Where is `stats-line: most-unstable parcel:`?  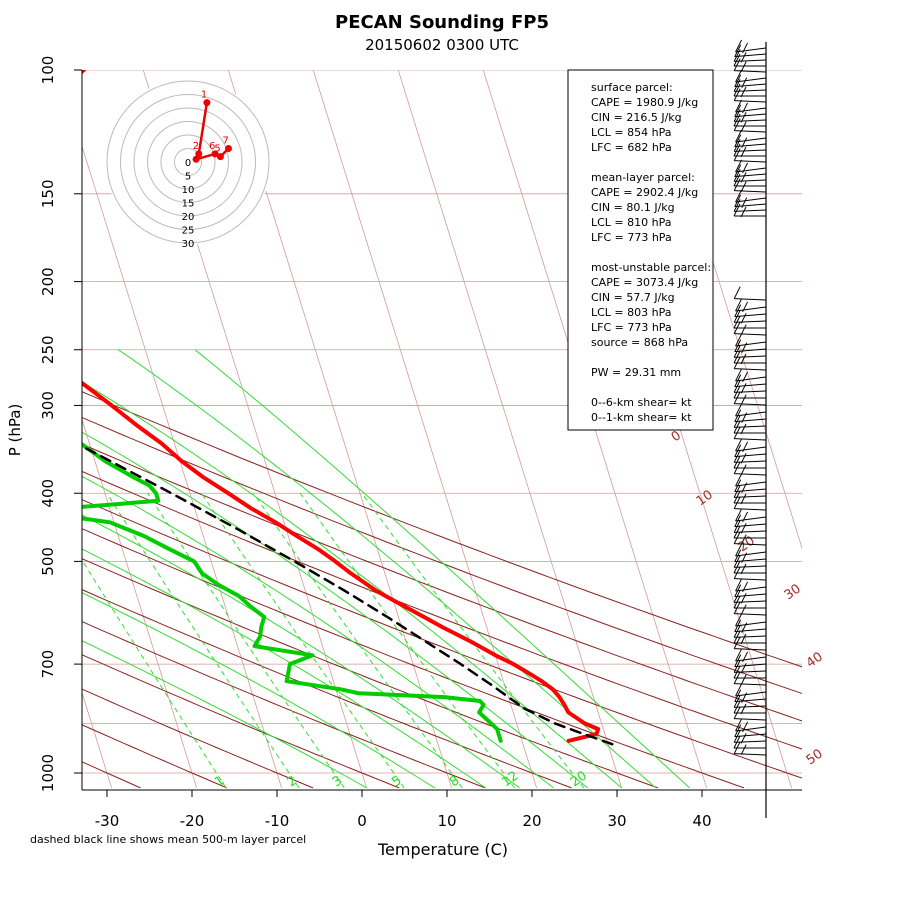 stats-line: most-unstable parcel: is located at coordinates (651, 267).